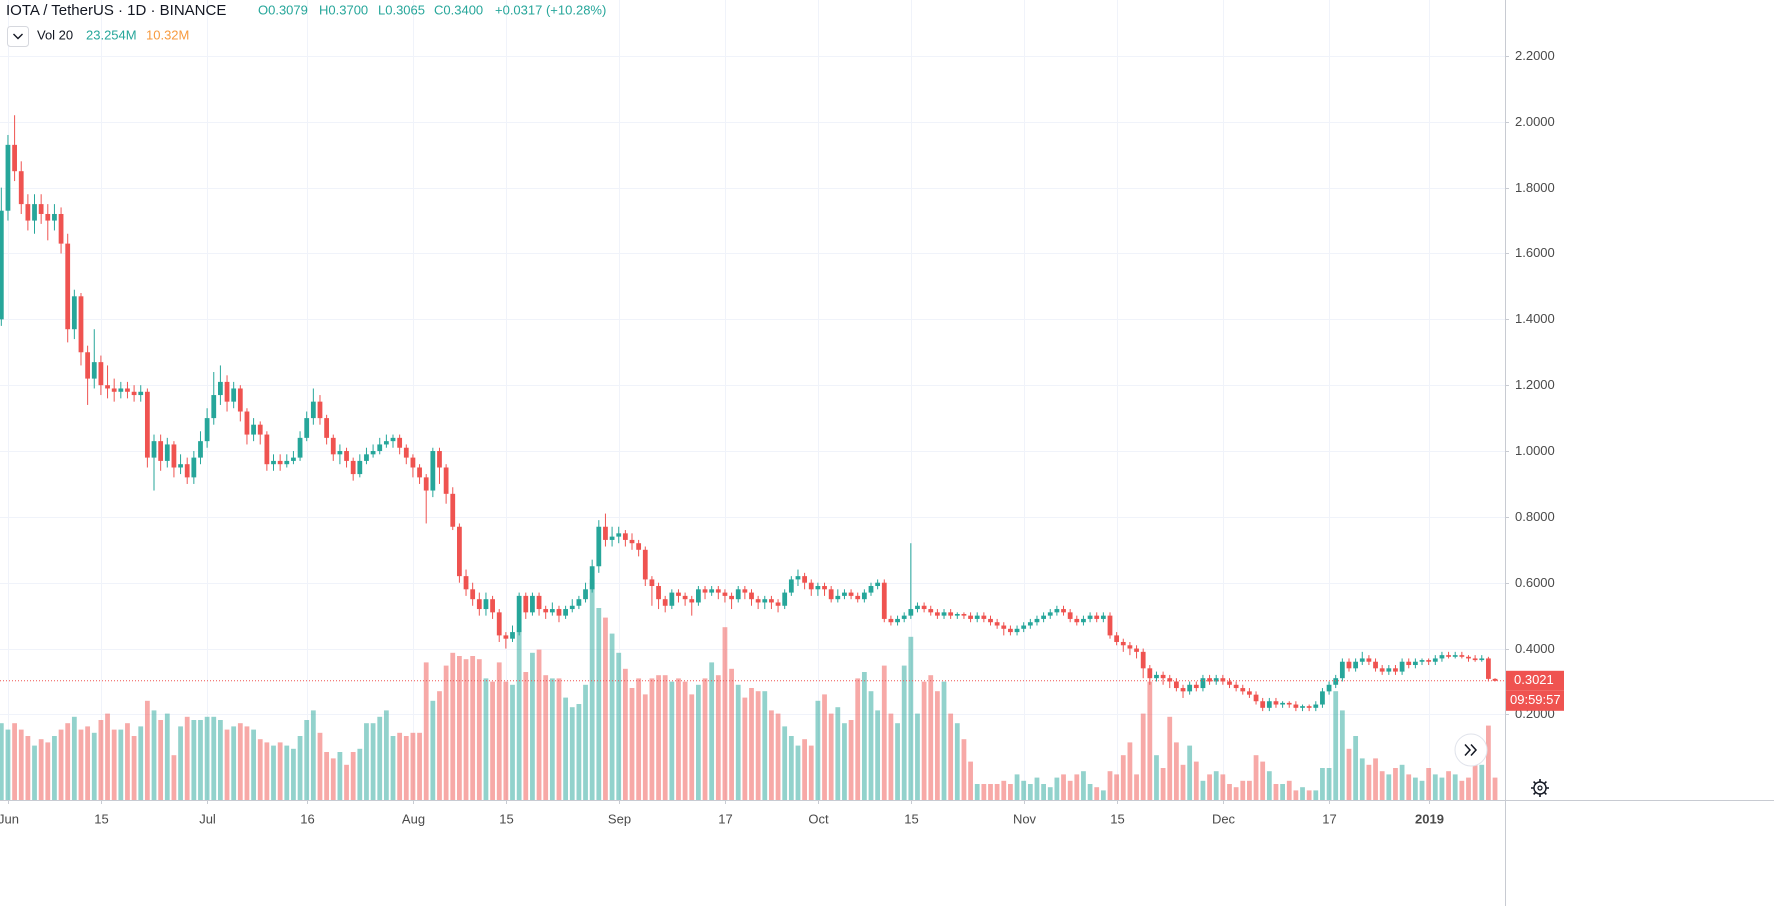  Describe the element at coordinates (1540, 788) in the screenshot. I see `settings-button` at that location.